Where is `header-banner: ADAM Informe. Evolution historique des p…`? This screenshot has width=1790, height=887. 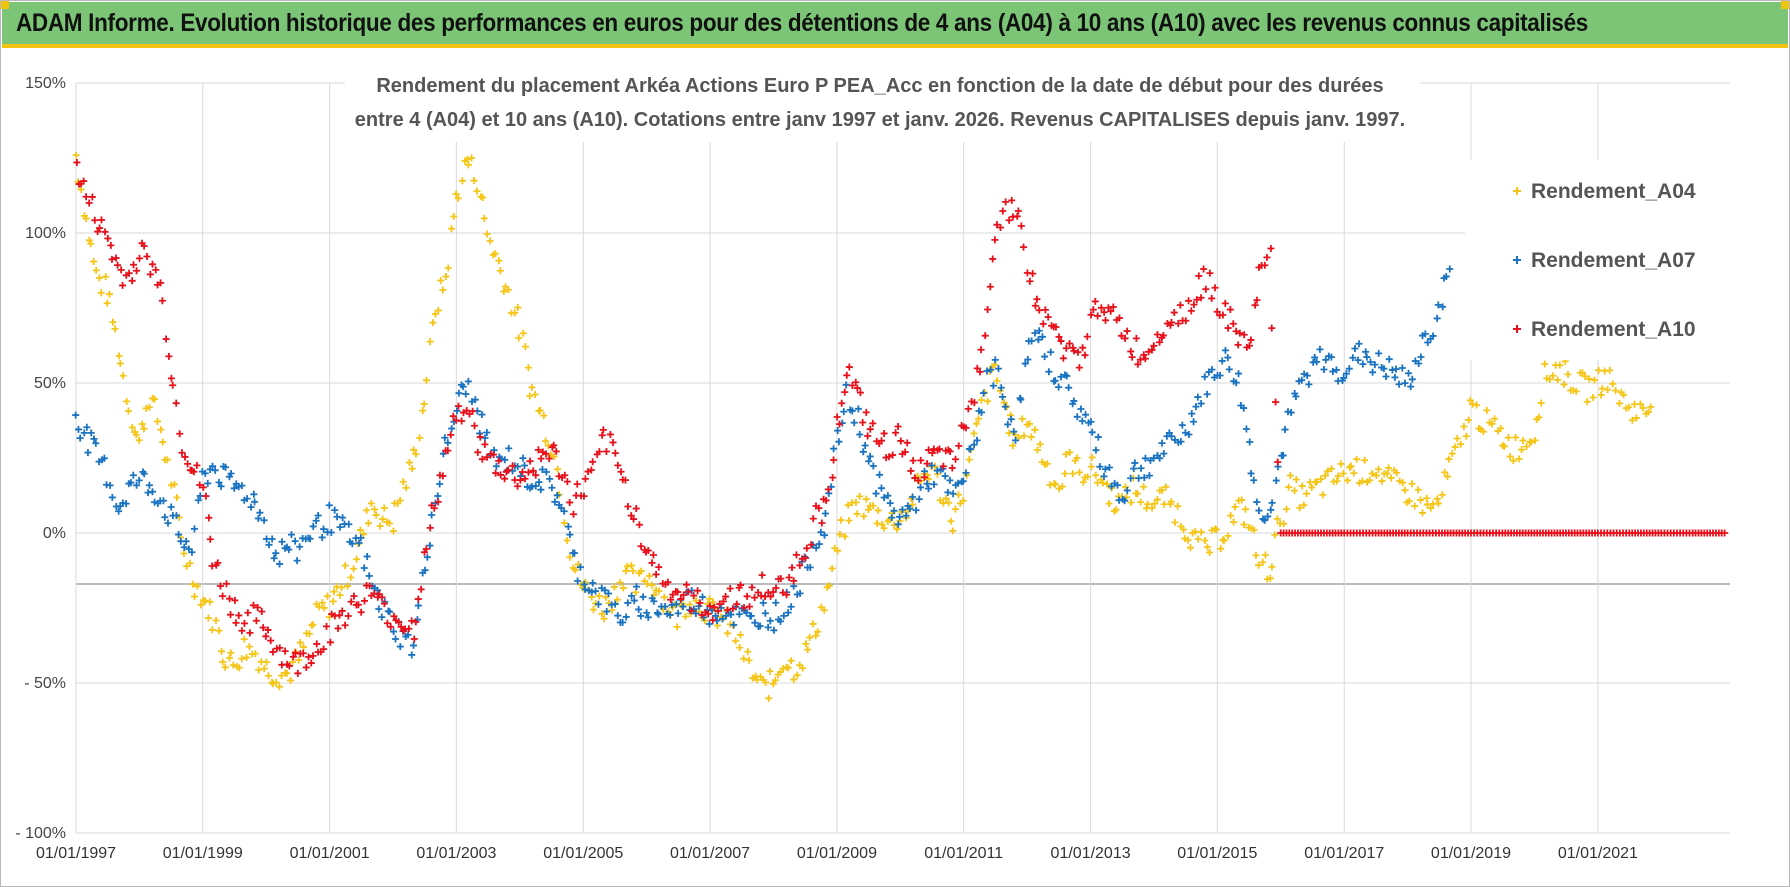 header-banner: ADAM Informe. Evolution historique des p… is located at coordinates (895, 25).